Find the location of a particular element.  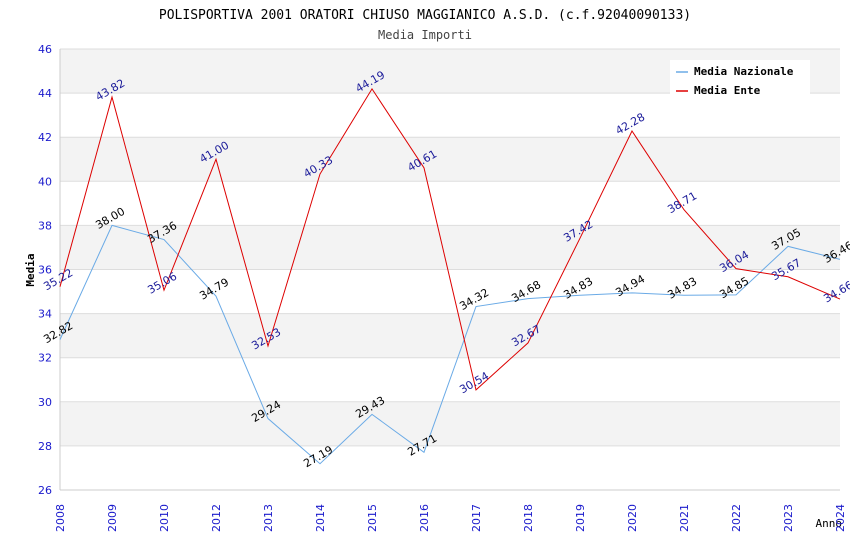

data-label: 38.71 is located at coordinates (682, 202).